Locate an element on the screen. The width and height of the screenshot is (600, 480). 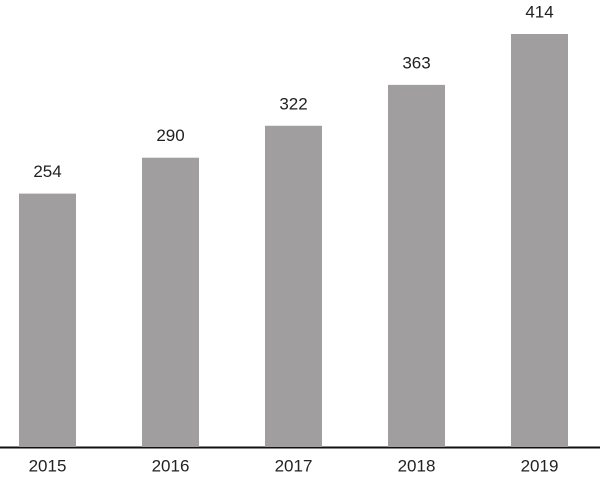
x-tick-label: 2017 is located at coordinates (294, 465).